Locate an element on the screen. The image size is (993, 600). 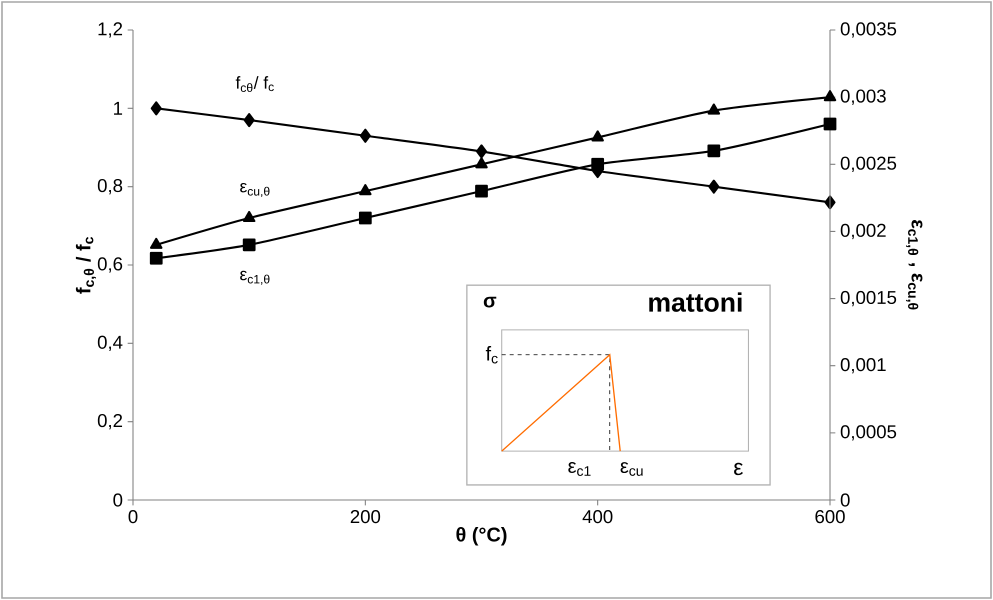
y-tick-label: 0,8 is located at coordinates (110, 186).